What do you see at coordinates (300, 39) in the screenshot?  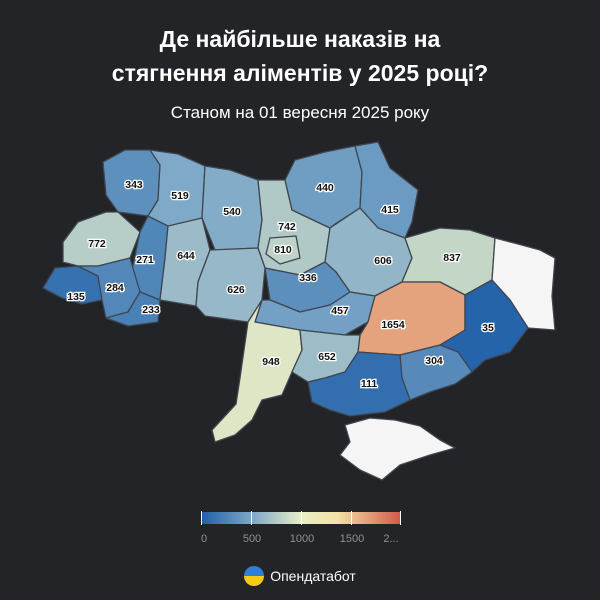 I see `title-line-1: Де найбільше наказів на` at bounding box center [300, 39].